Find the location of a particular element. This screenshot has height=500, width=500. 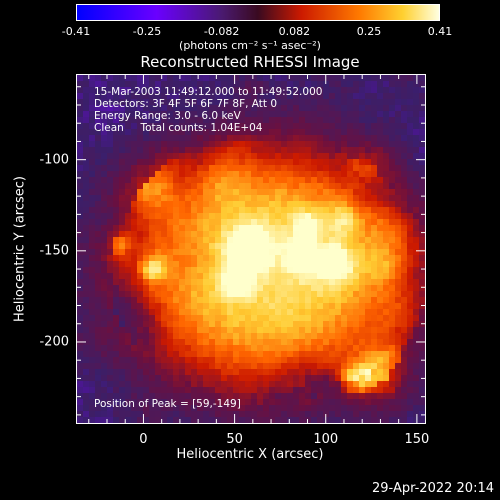

chart-title: Reconstructed RHESSI Image is located at coordinates (250, 62).